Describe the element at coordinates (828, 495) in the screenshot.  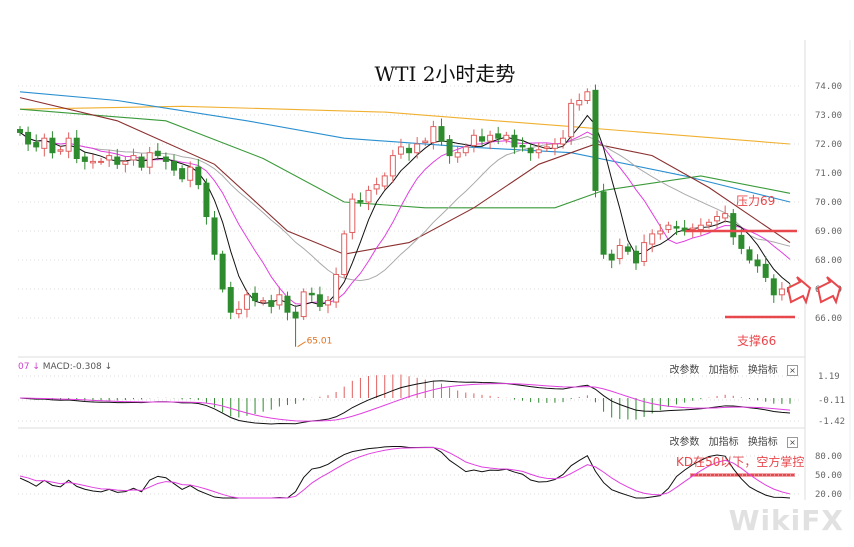
I see `kd-tick-label: 20.00` at that location.